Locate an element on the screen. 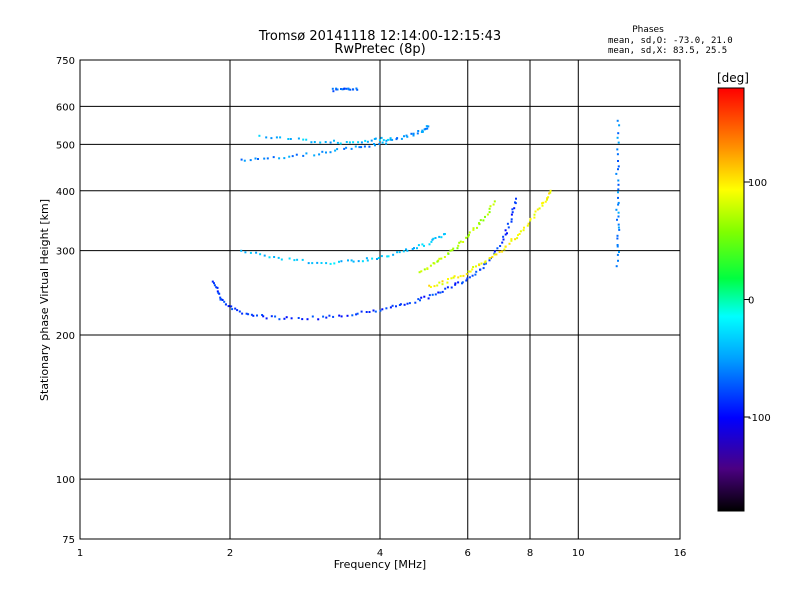 This screenshot has height=600, width=800. colorbar: [deg] 100 0 -100 is located at coordinates (744, 291).